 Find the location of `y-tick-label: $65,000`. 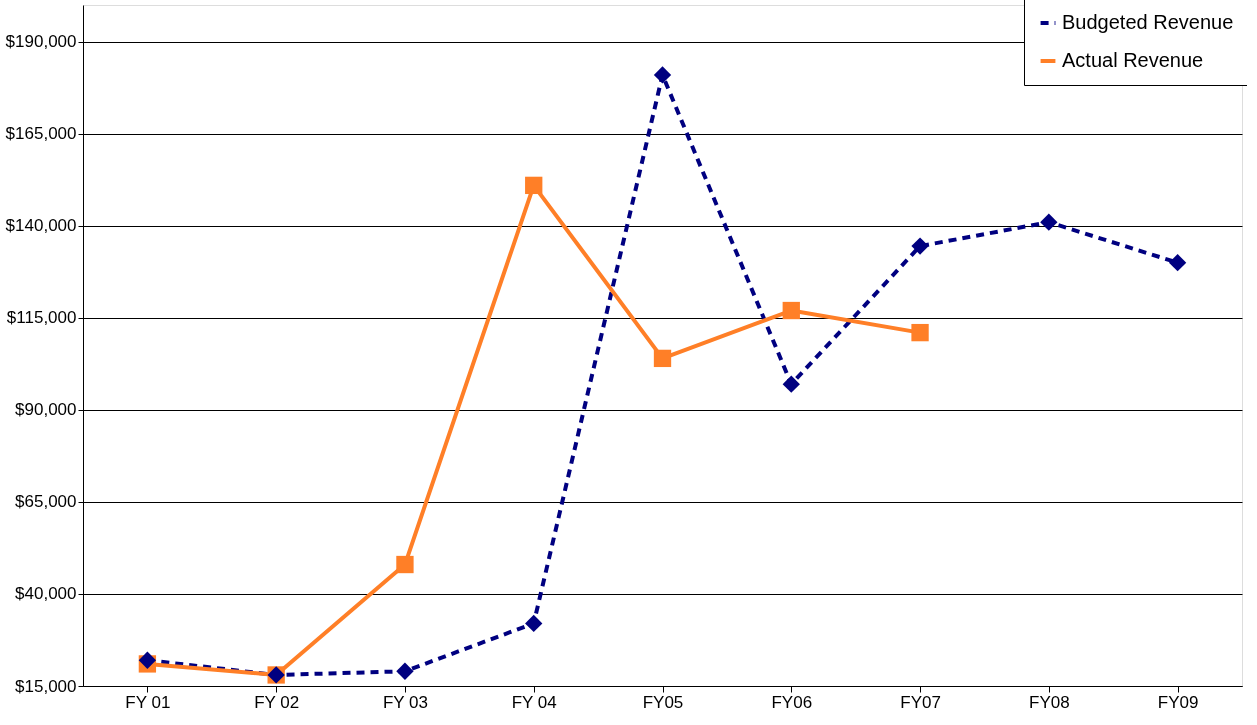

y-tick-label: $65,000 is located at coordinates (46, 502).